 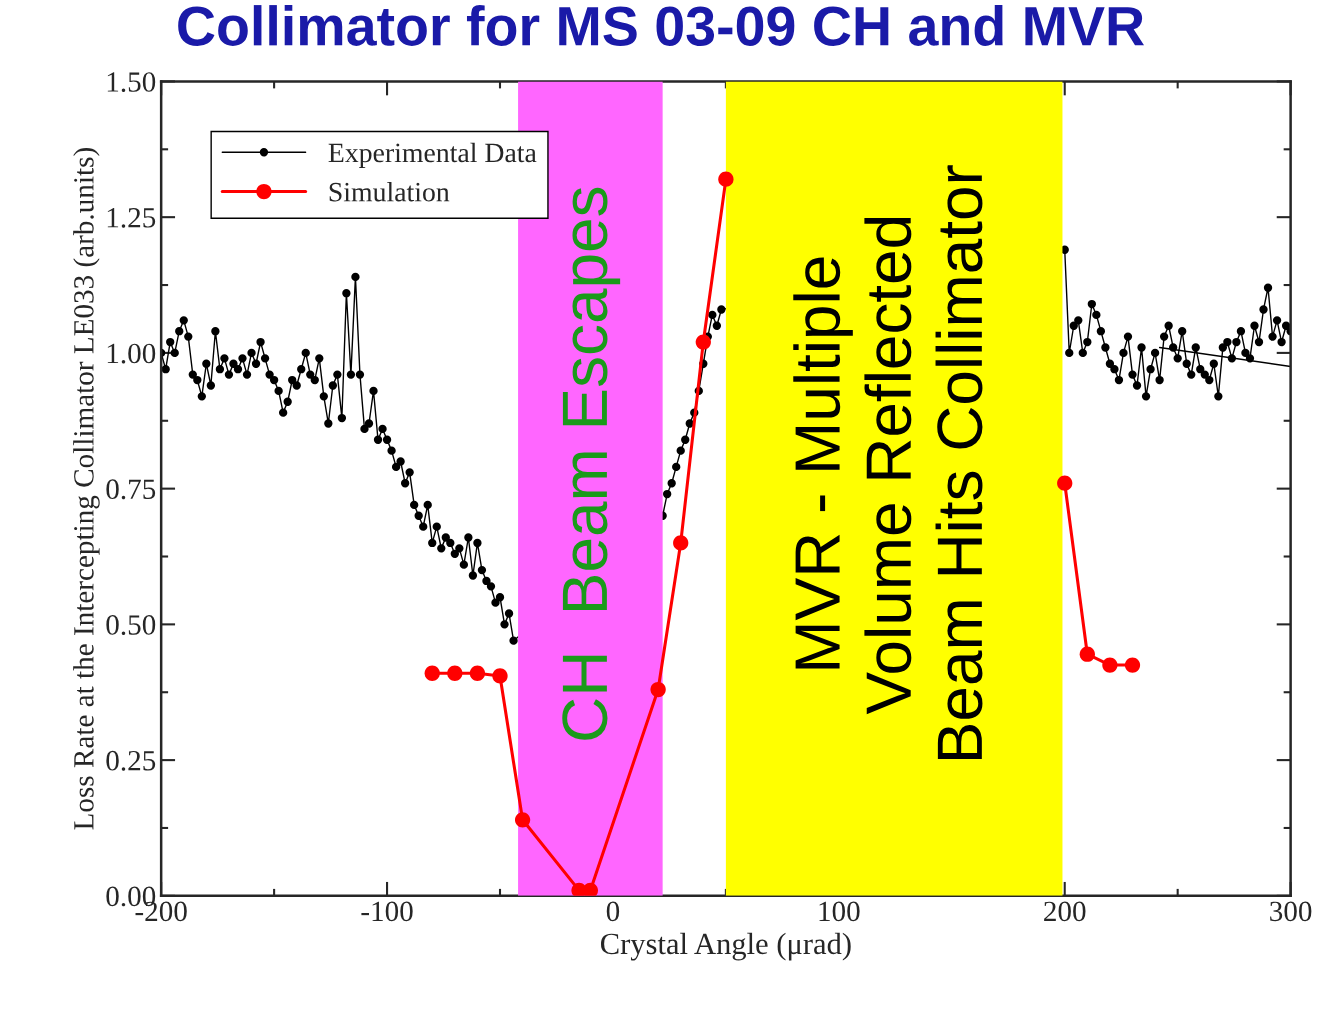 What do you see at coordinates (661, 25) in the screenshot?
I see `chart-title: Collimator for MS 03-09 CH and MVR` at bounding box center [661, 25].